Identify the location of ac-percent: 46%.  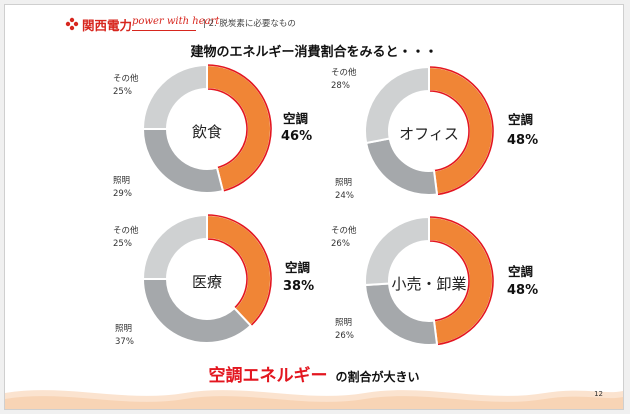
(297, 136).